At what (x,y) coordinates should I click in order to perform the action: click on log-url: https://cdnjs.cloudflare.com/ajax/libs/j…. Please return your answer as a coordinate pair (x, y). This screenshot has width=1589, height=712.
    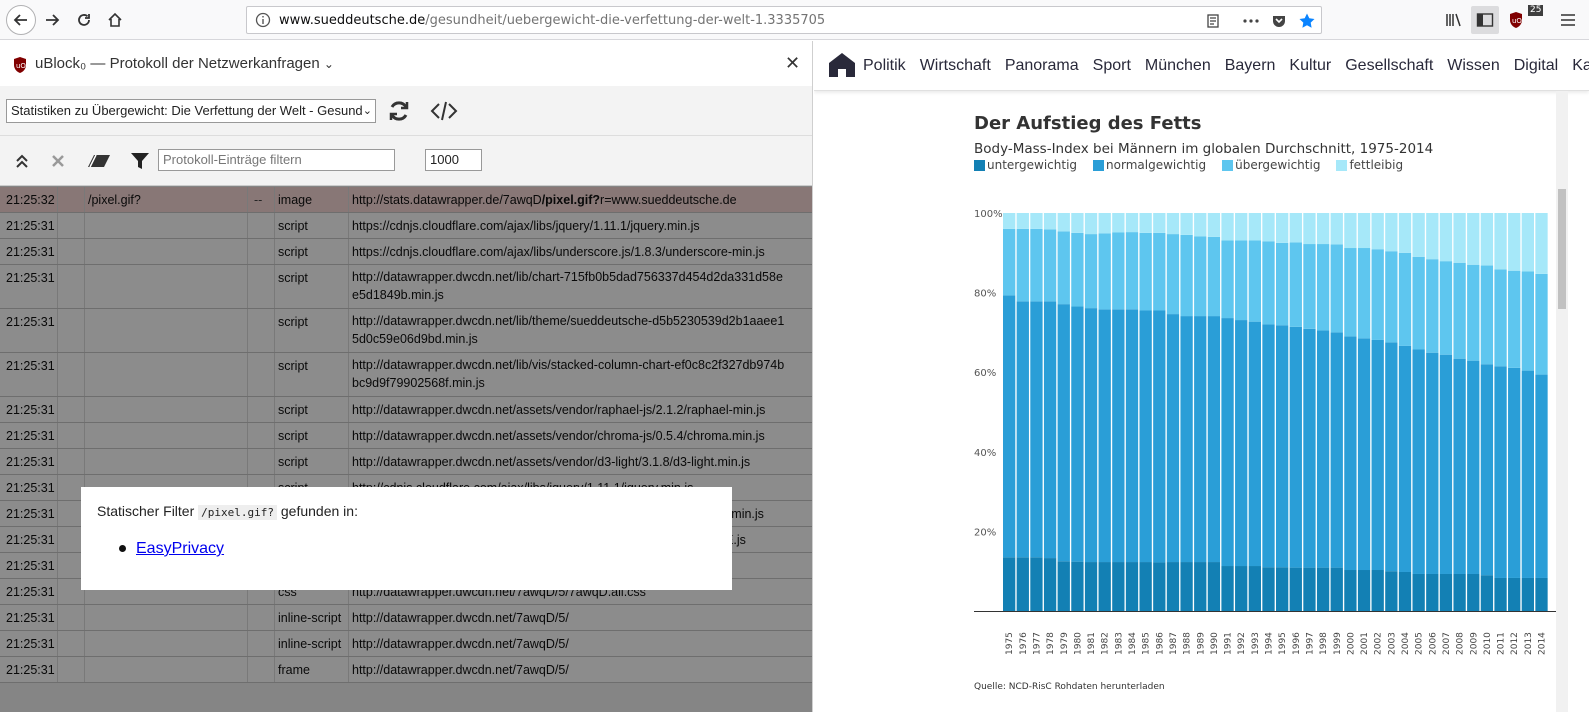
    Looking at the image, I should click on (526, 226).